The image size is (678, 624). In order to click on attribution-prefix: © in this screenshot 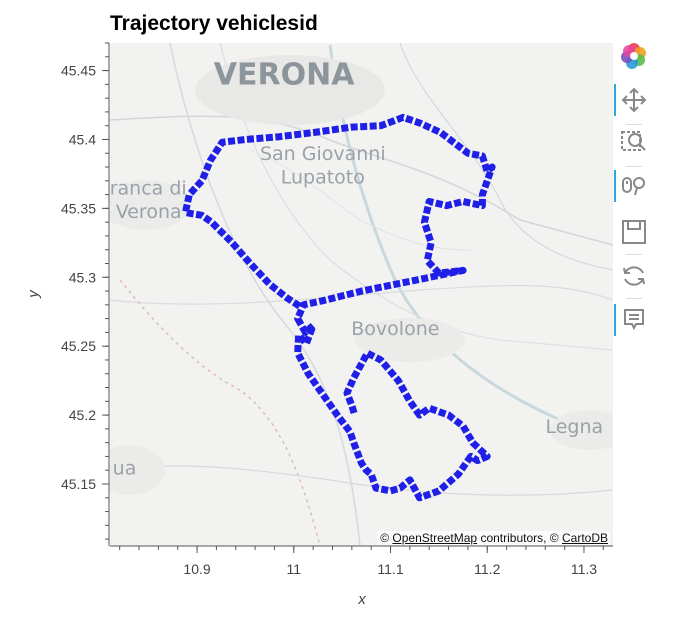, I will do `click(386, 538)`.